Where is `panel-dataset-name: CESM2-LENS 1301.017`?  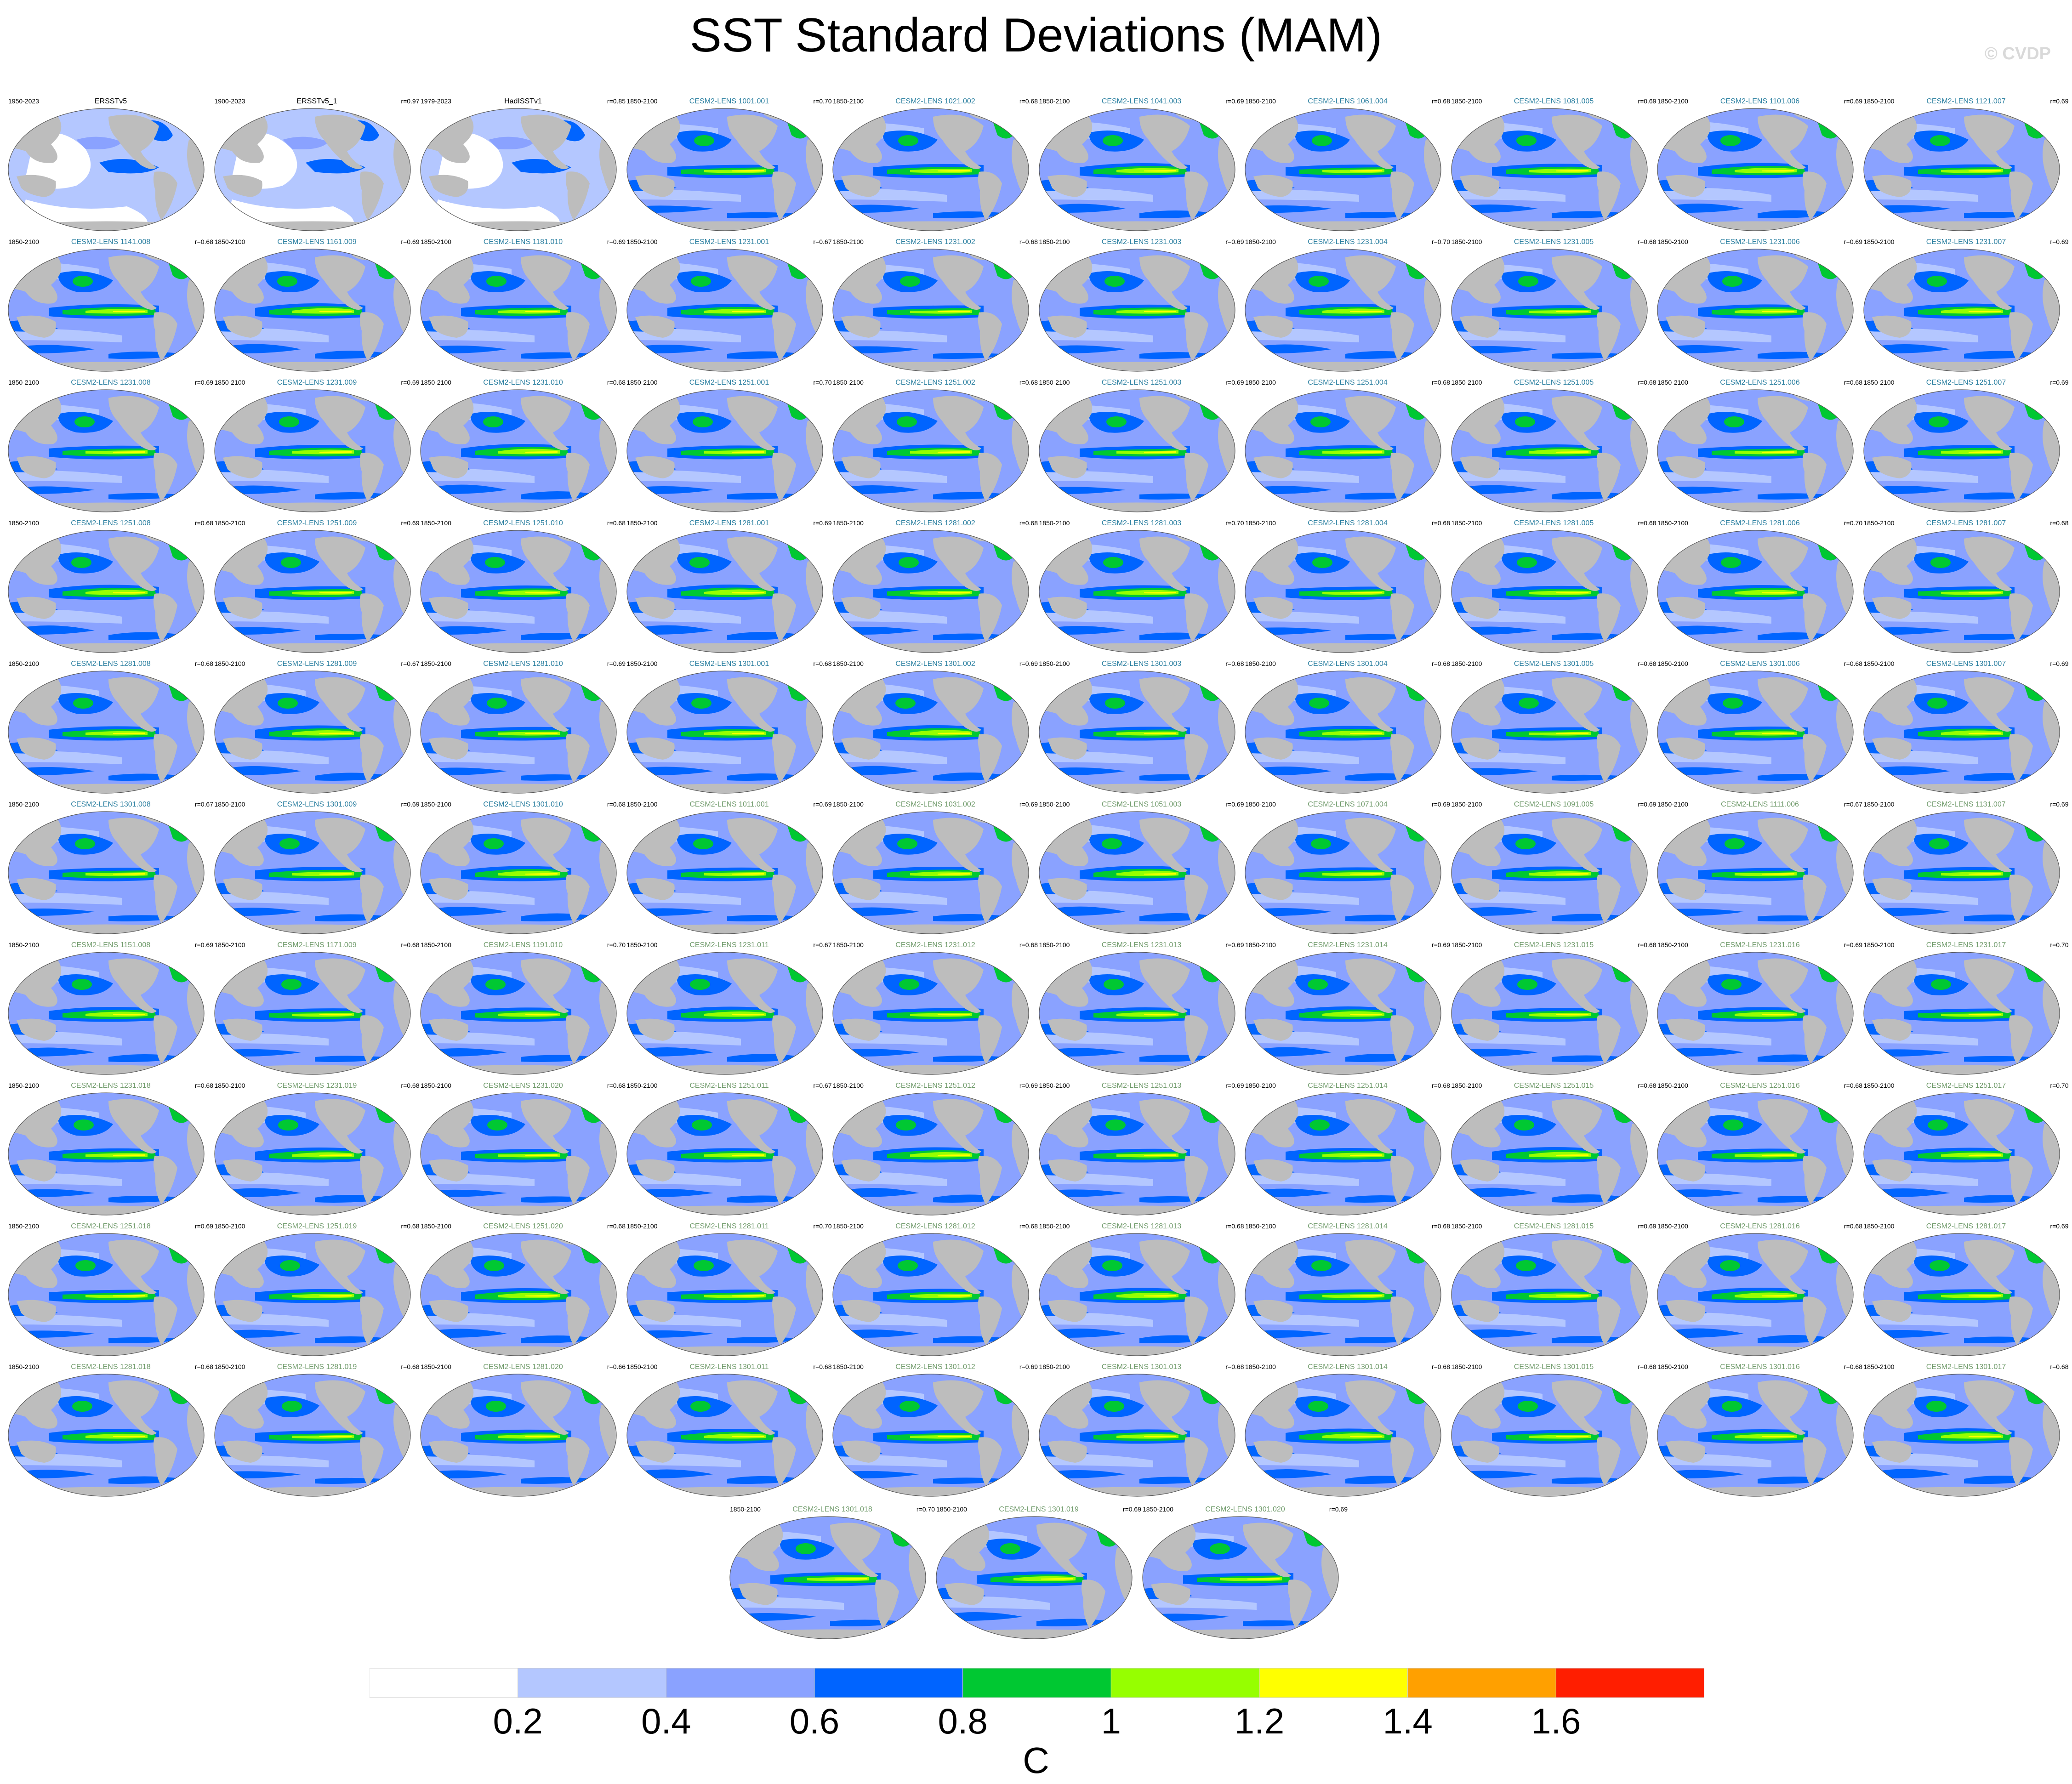
panel-dataset-name: CESM2-LENS 1301.017 is located at coordinates (1966, 1367).